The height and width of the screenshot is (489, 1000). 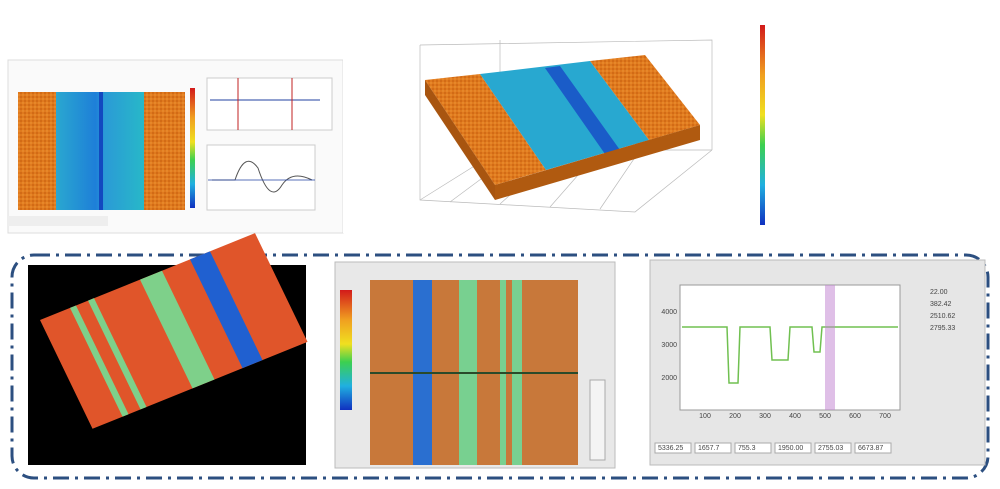 What do you see at coordinates (855, 416) in the screenshot?
I see `x-tick-label: 600` at bounding box center [855, 416].